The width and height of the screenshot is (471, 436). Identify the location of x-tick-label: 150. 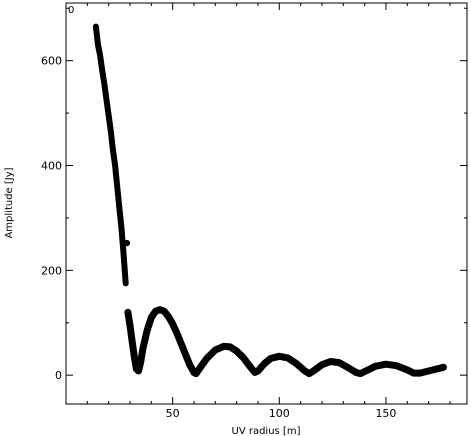
(385, 413).